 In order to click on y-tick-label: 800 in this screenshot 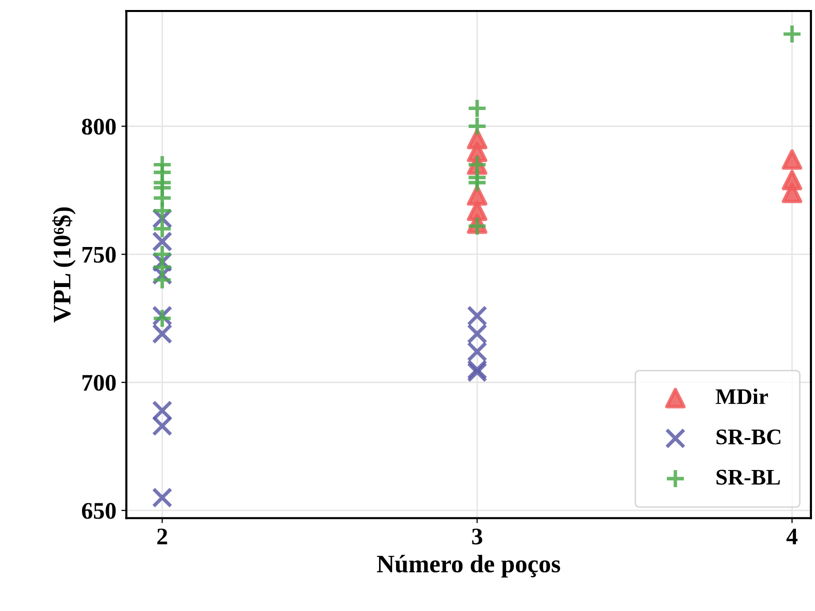, I will do `click(99, 126)`.